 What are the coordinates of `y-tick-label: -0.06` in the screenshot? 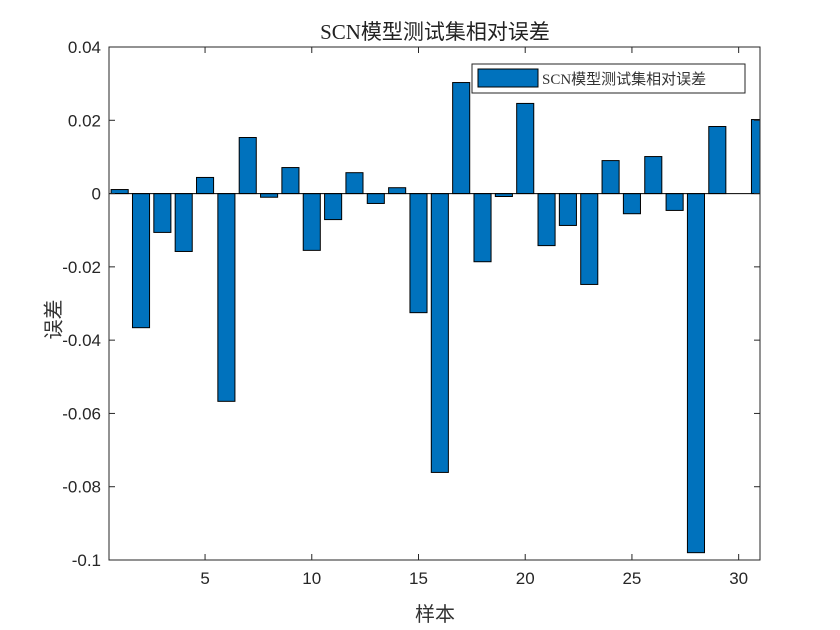 It's located at (81, 413).